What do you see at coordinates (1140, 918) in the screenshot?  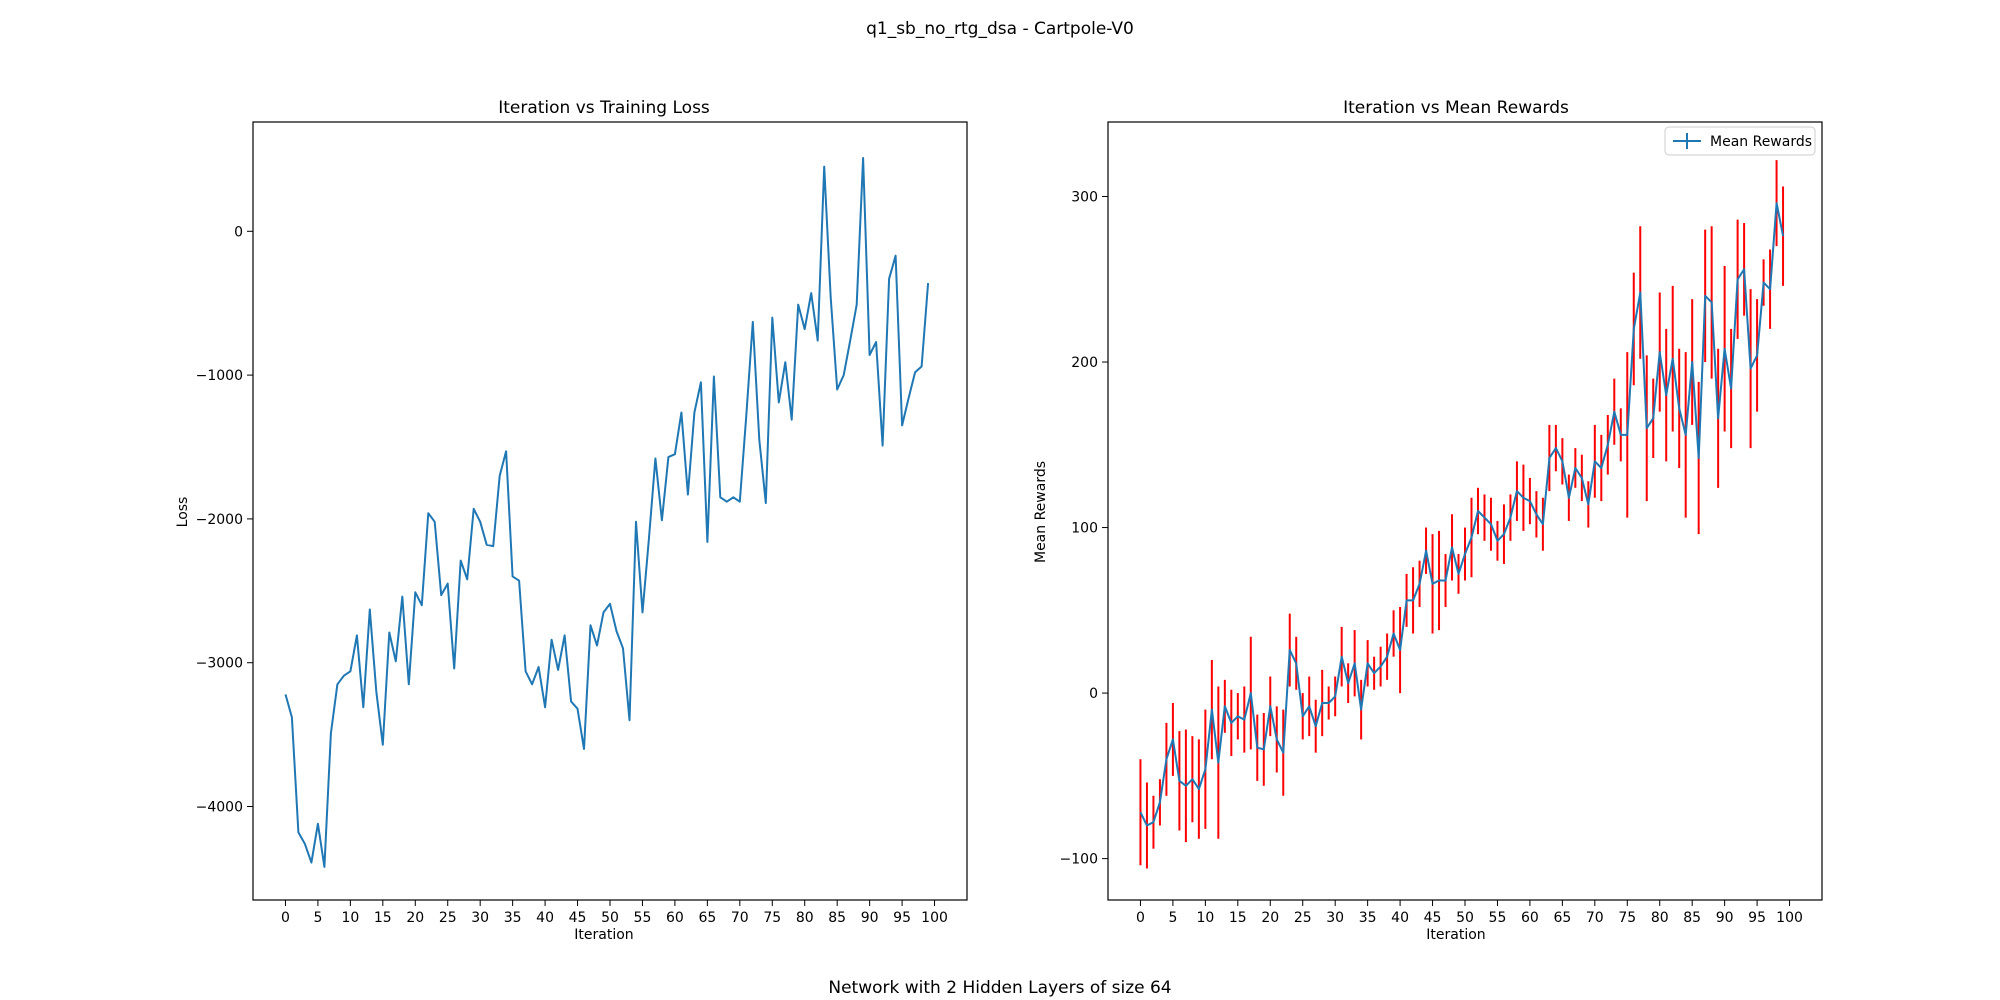 I see `rewards-xtick-label: 0` at bounding box center [1140, 918].